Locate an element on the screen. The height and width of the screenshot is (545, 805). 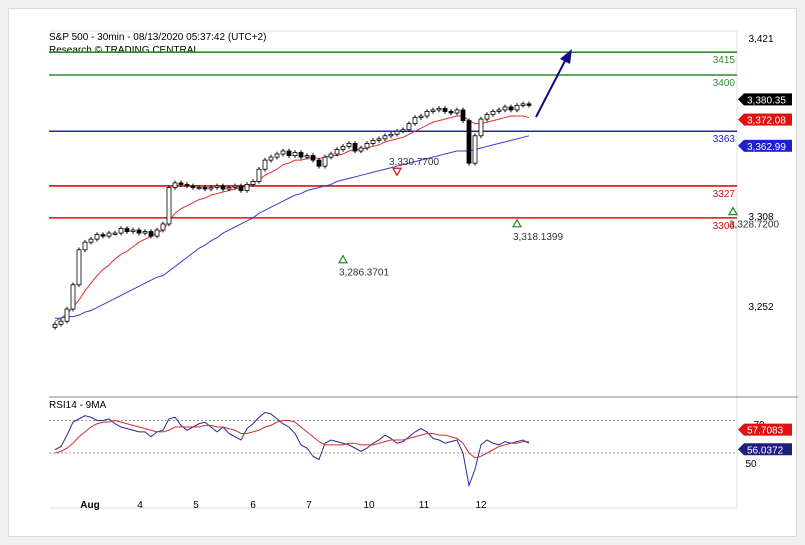
last-price-badge-text: 3,380.35 is located at coordinates (766, 100).